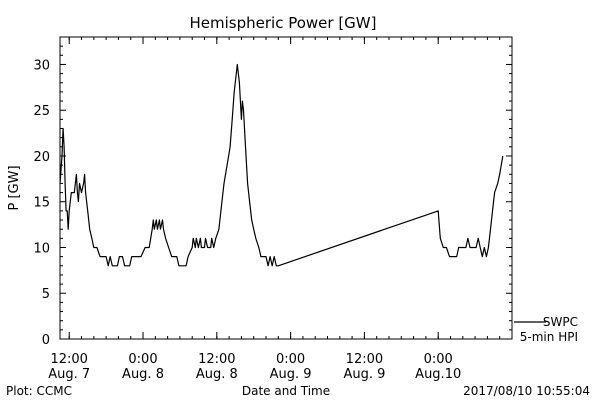  I want to click on y-tick-label: 15, so click(41, 203).